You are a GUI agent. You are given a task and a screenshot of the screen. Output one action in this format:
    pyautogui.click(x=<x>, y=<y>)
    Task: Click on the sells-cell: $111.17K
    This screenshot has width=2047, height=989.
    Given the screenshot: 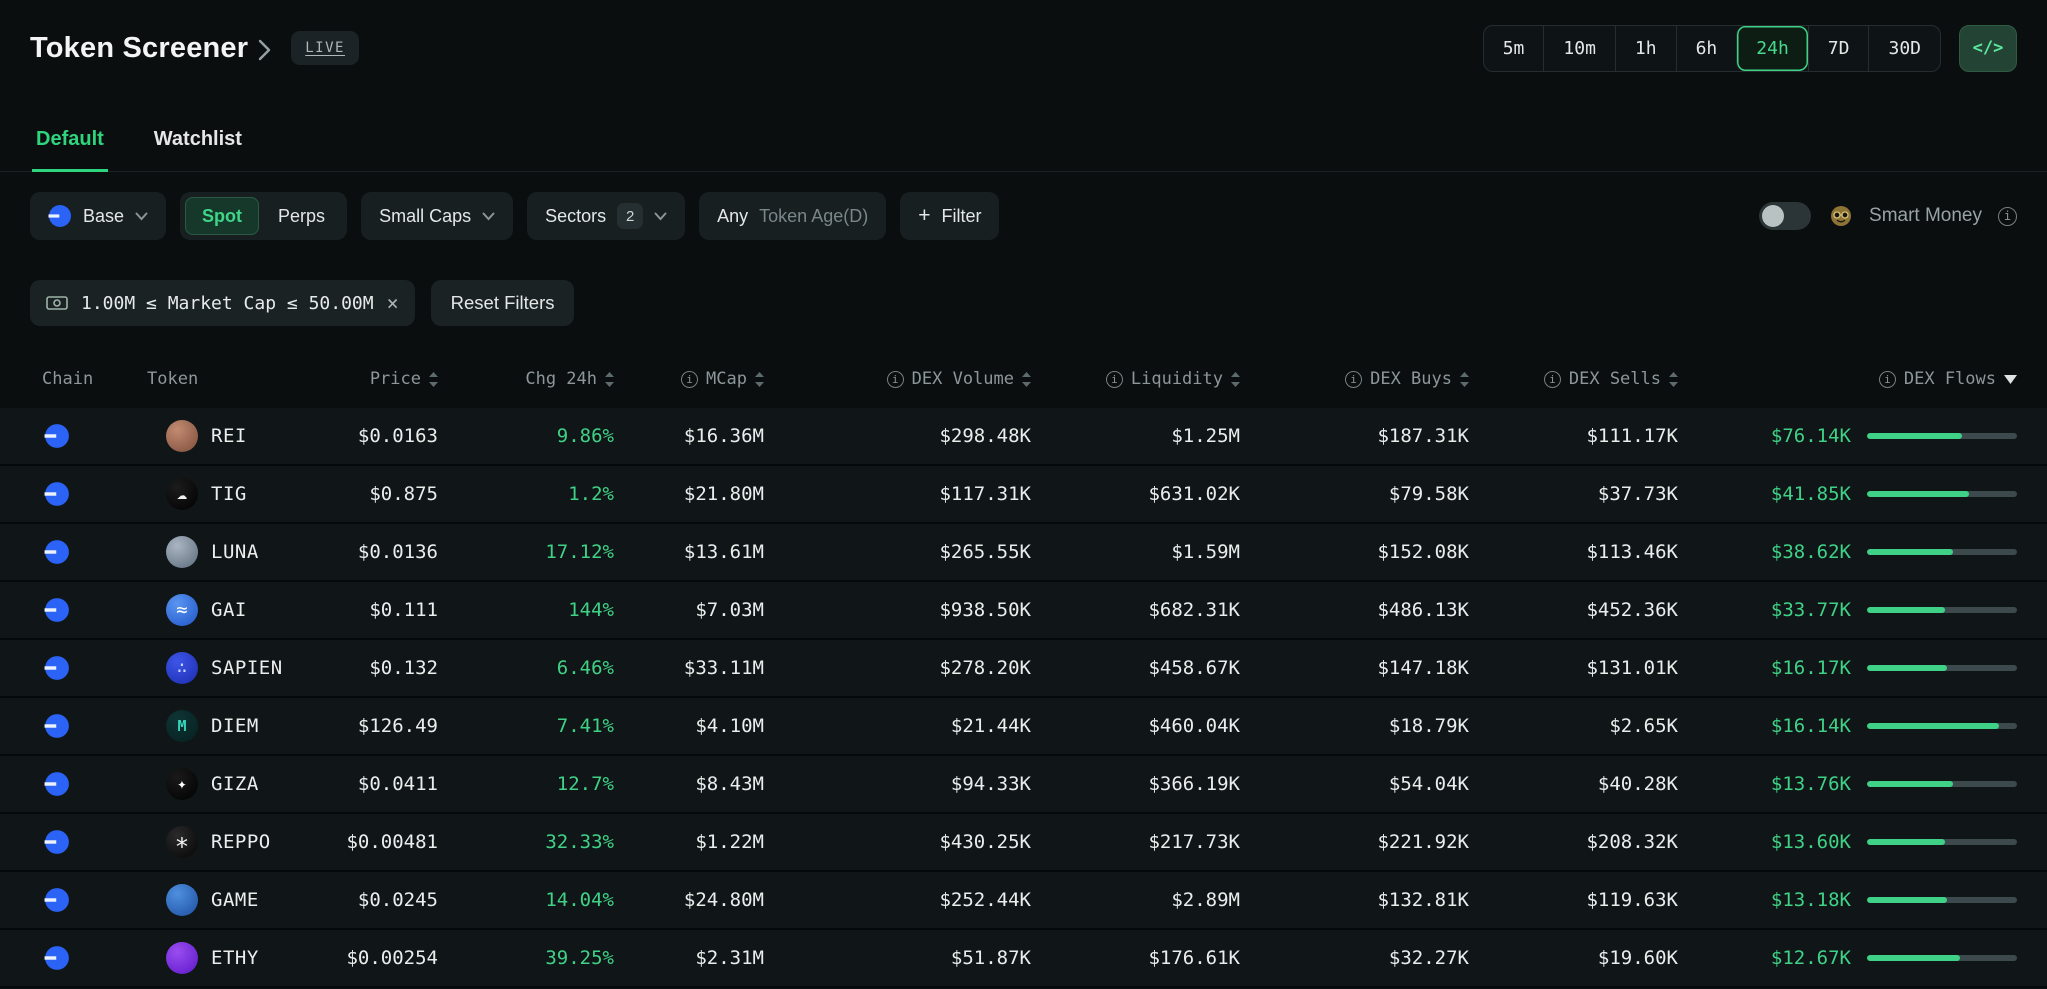 What is the action you would take?
    pyautogui.click(x=1632, y=436)
    